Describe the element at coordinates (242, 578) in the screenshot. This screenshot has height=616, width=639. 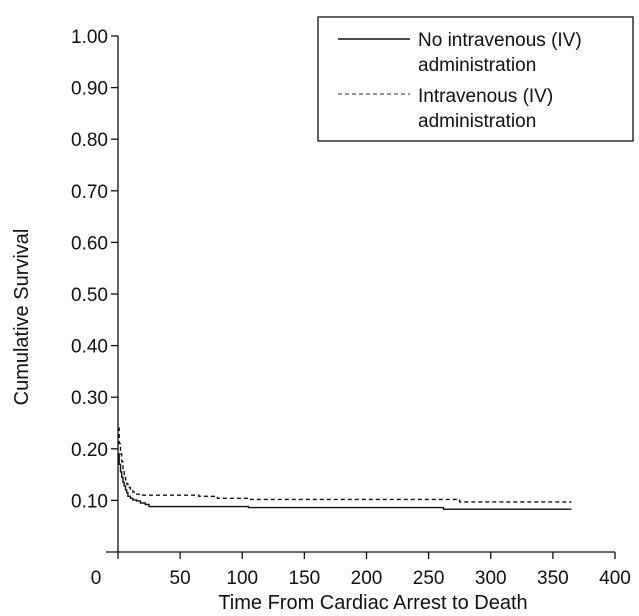
I see `x-tick-label: 100` at that location.